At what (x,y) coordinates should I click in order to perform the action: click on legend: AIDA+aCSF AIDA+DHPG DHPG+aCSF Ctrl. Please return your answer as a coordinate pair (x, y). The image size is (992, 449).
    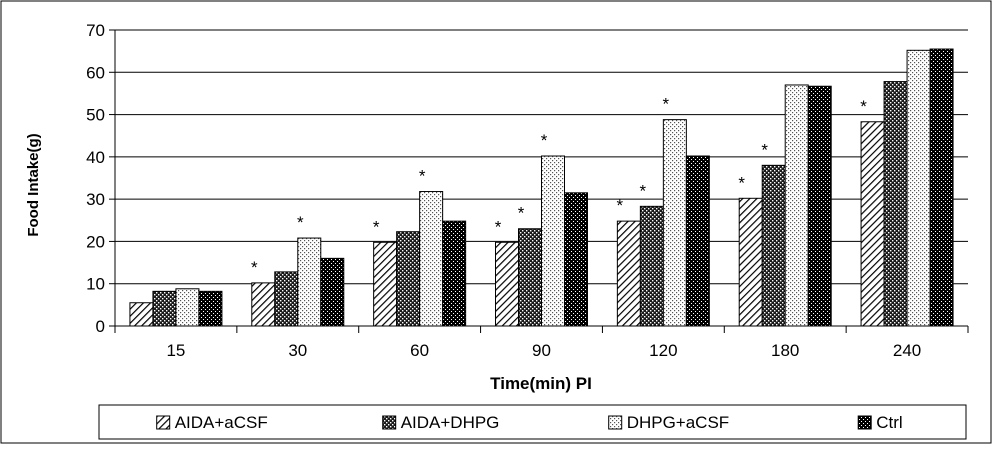
    Looking at the image, I should click on (532, 422).